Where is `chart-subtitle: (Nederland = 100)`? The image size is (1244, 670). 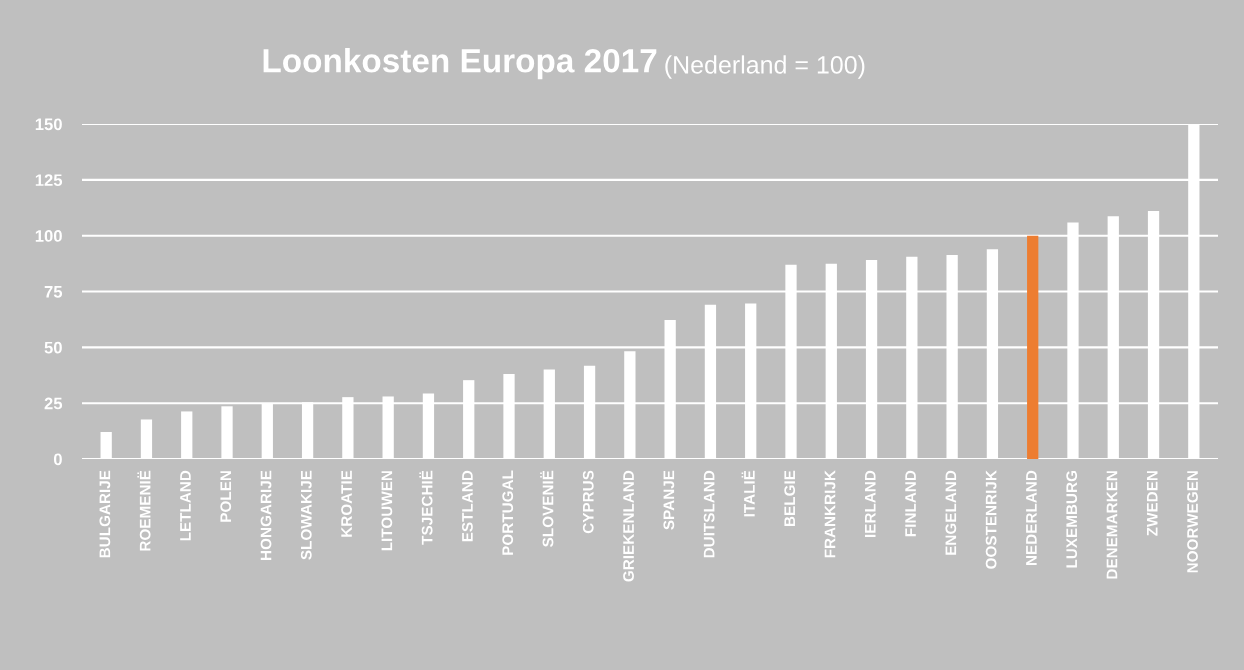 chart-subtitle: (Nederland = 100) is located at coordinates (765, 67).